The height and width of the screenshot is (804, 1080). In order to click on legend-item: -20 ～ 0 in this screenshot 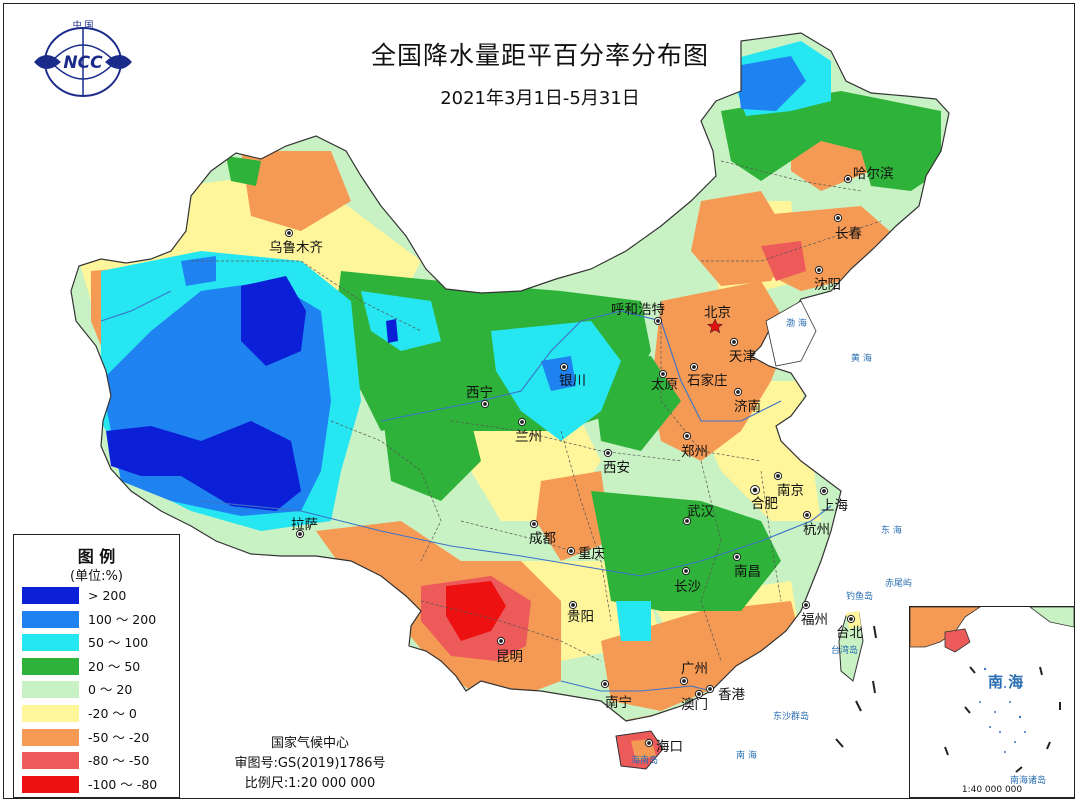, I will do `click(99, 714)`.